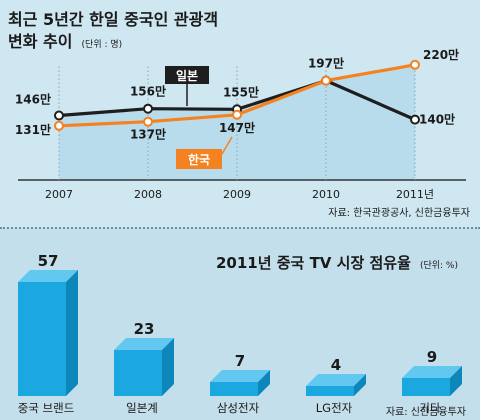 The image size is (480, 420). Describe the element at coordinates (313, 263) in the screenshot. I see `bar-chart-title: 2011년 중국 TV 시장 점유율` at that location.